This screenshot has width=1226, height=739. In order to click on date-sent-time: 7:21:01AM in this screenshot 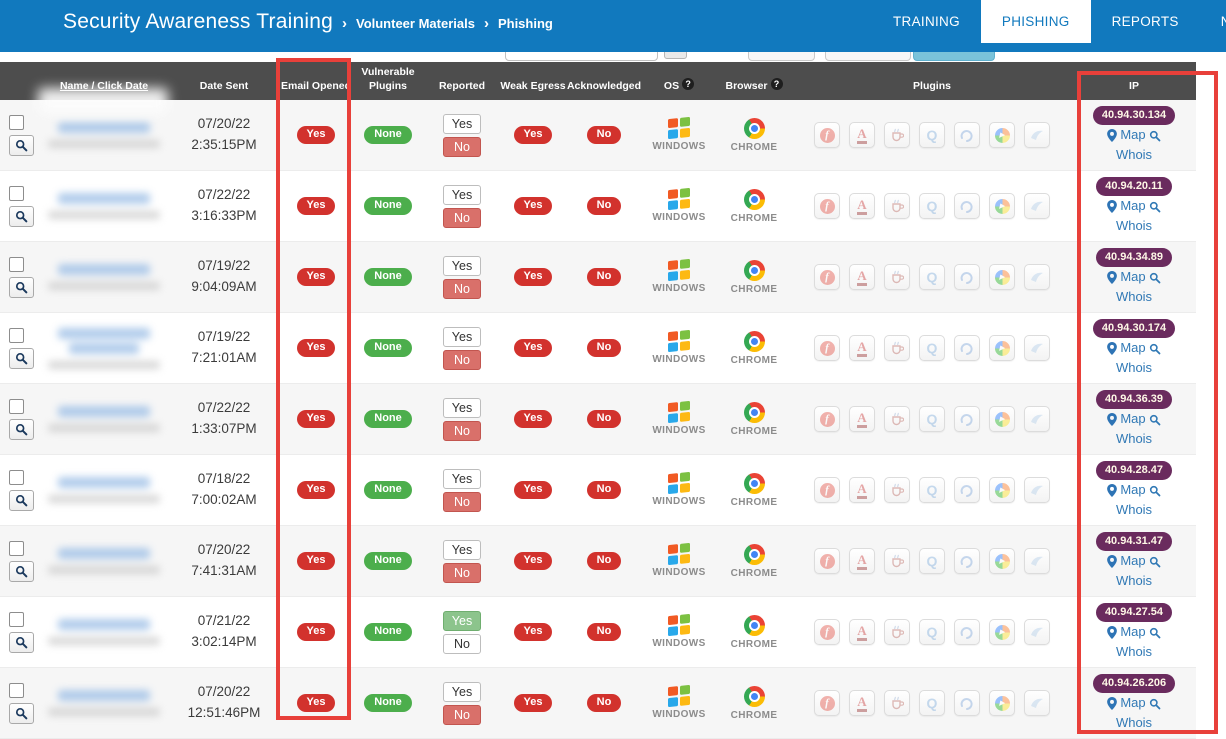, I will do `click(224, 357)`.